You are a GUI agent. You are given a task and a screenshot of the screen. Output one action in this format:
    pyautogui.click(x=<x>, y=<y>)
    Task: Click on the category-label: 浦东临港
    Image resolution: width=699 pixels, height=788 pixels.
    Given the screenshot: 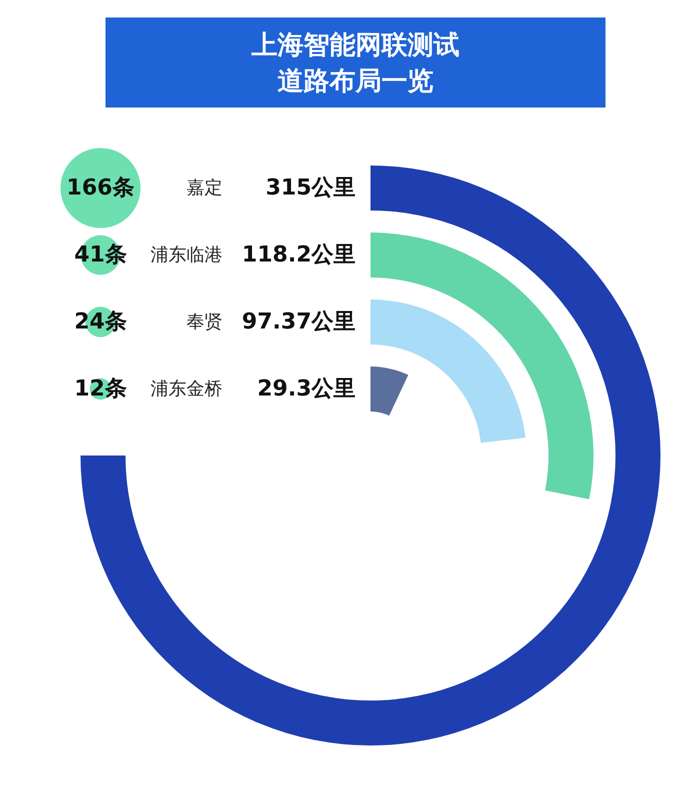 What is the action you would take?
    pyautogui.click(x=186, y=255)
    